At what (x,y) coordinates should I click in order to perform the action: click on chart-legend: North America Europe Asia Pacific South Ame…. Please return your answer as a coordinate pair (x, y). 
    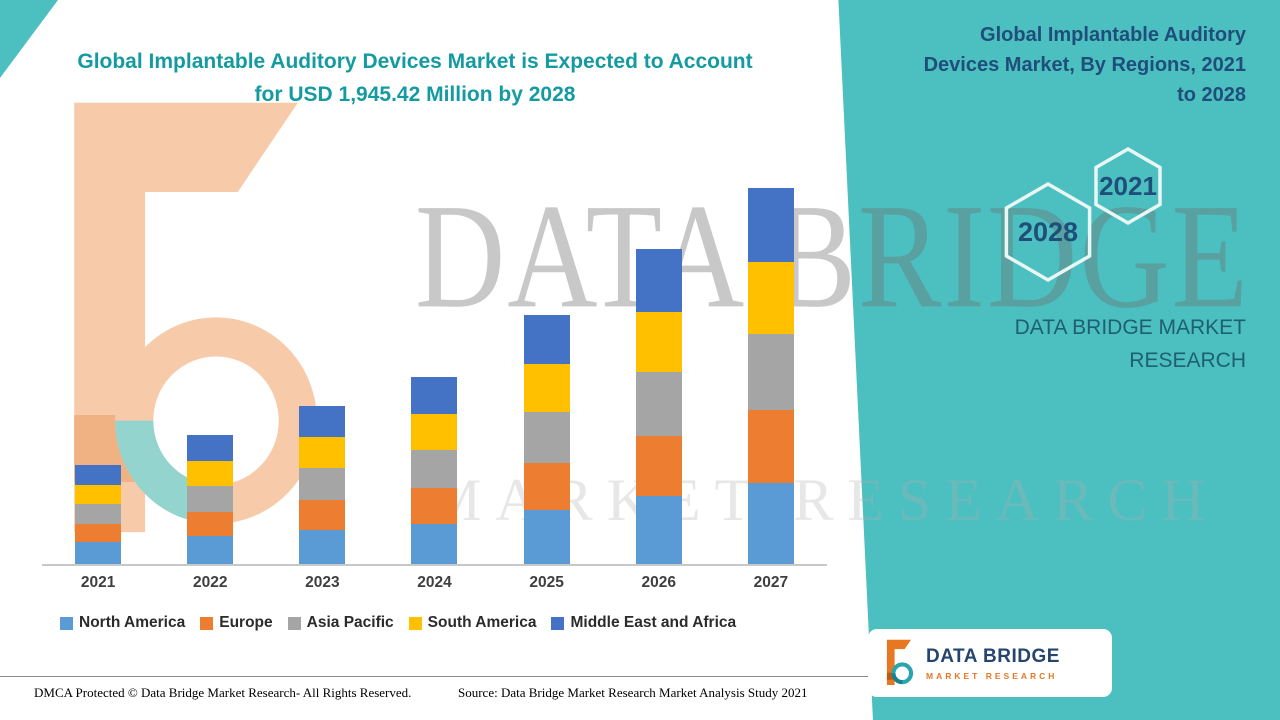
    Looking at the image, I should click on (443, 623).